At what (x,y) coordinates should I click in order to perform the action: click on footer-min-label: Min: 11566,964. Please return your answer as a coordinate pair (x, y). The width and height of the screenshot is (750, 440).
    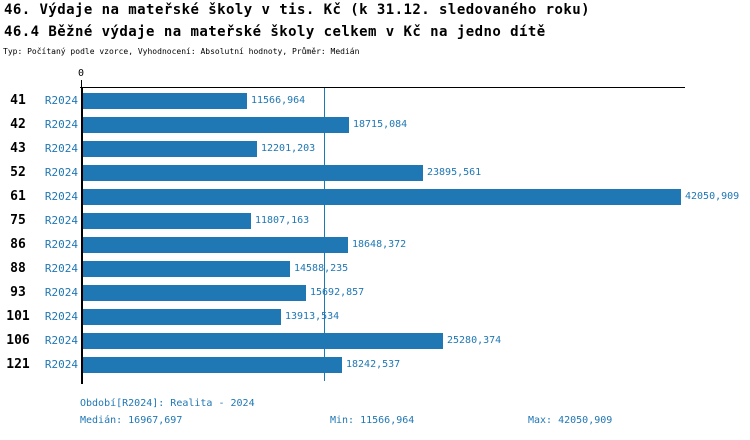
    Looking at the image, I should click on (372, 420).